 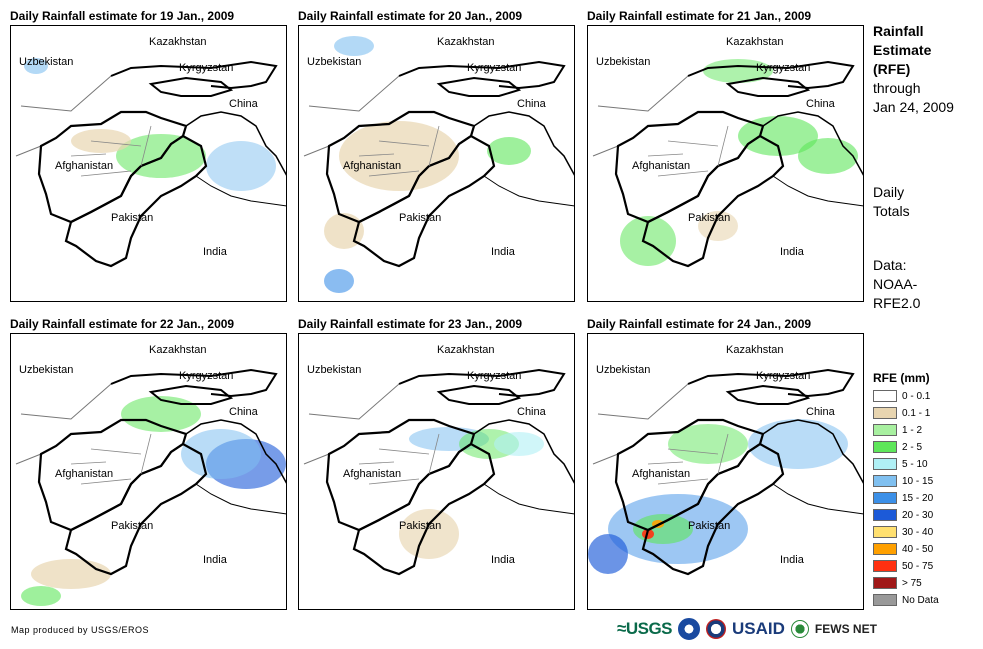 I want to click on legend-item: 15 - 20, so click(x=903, y=498).